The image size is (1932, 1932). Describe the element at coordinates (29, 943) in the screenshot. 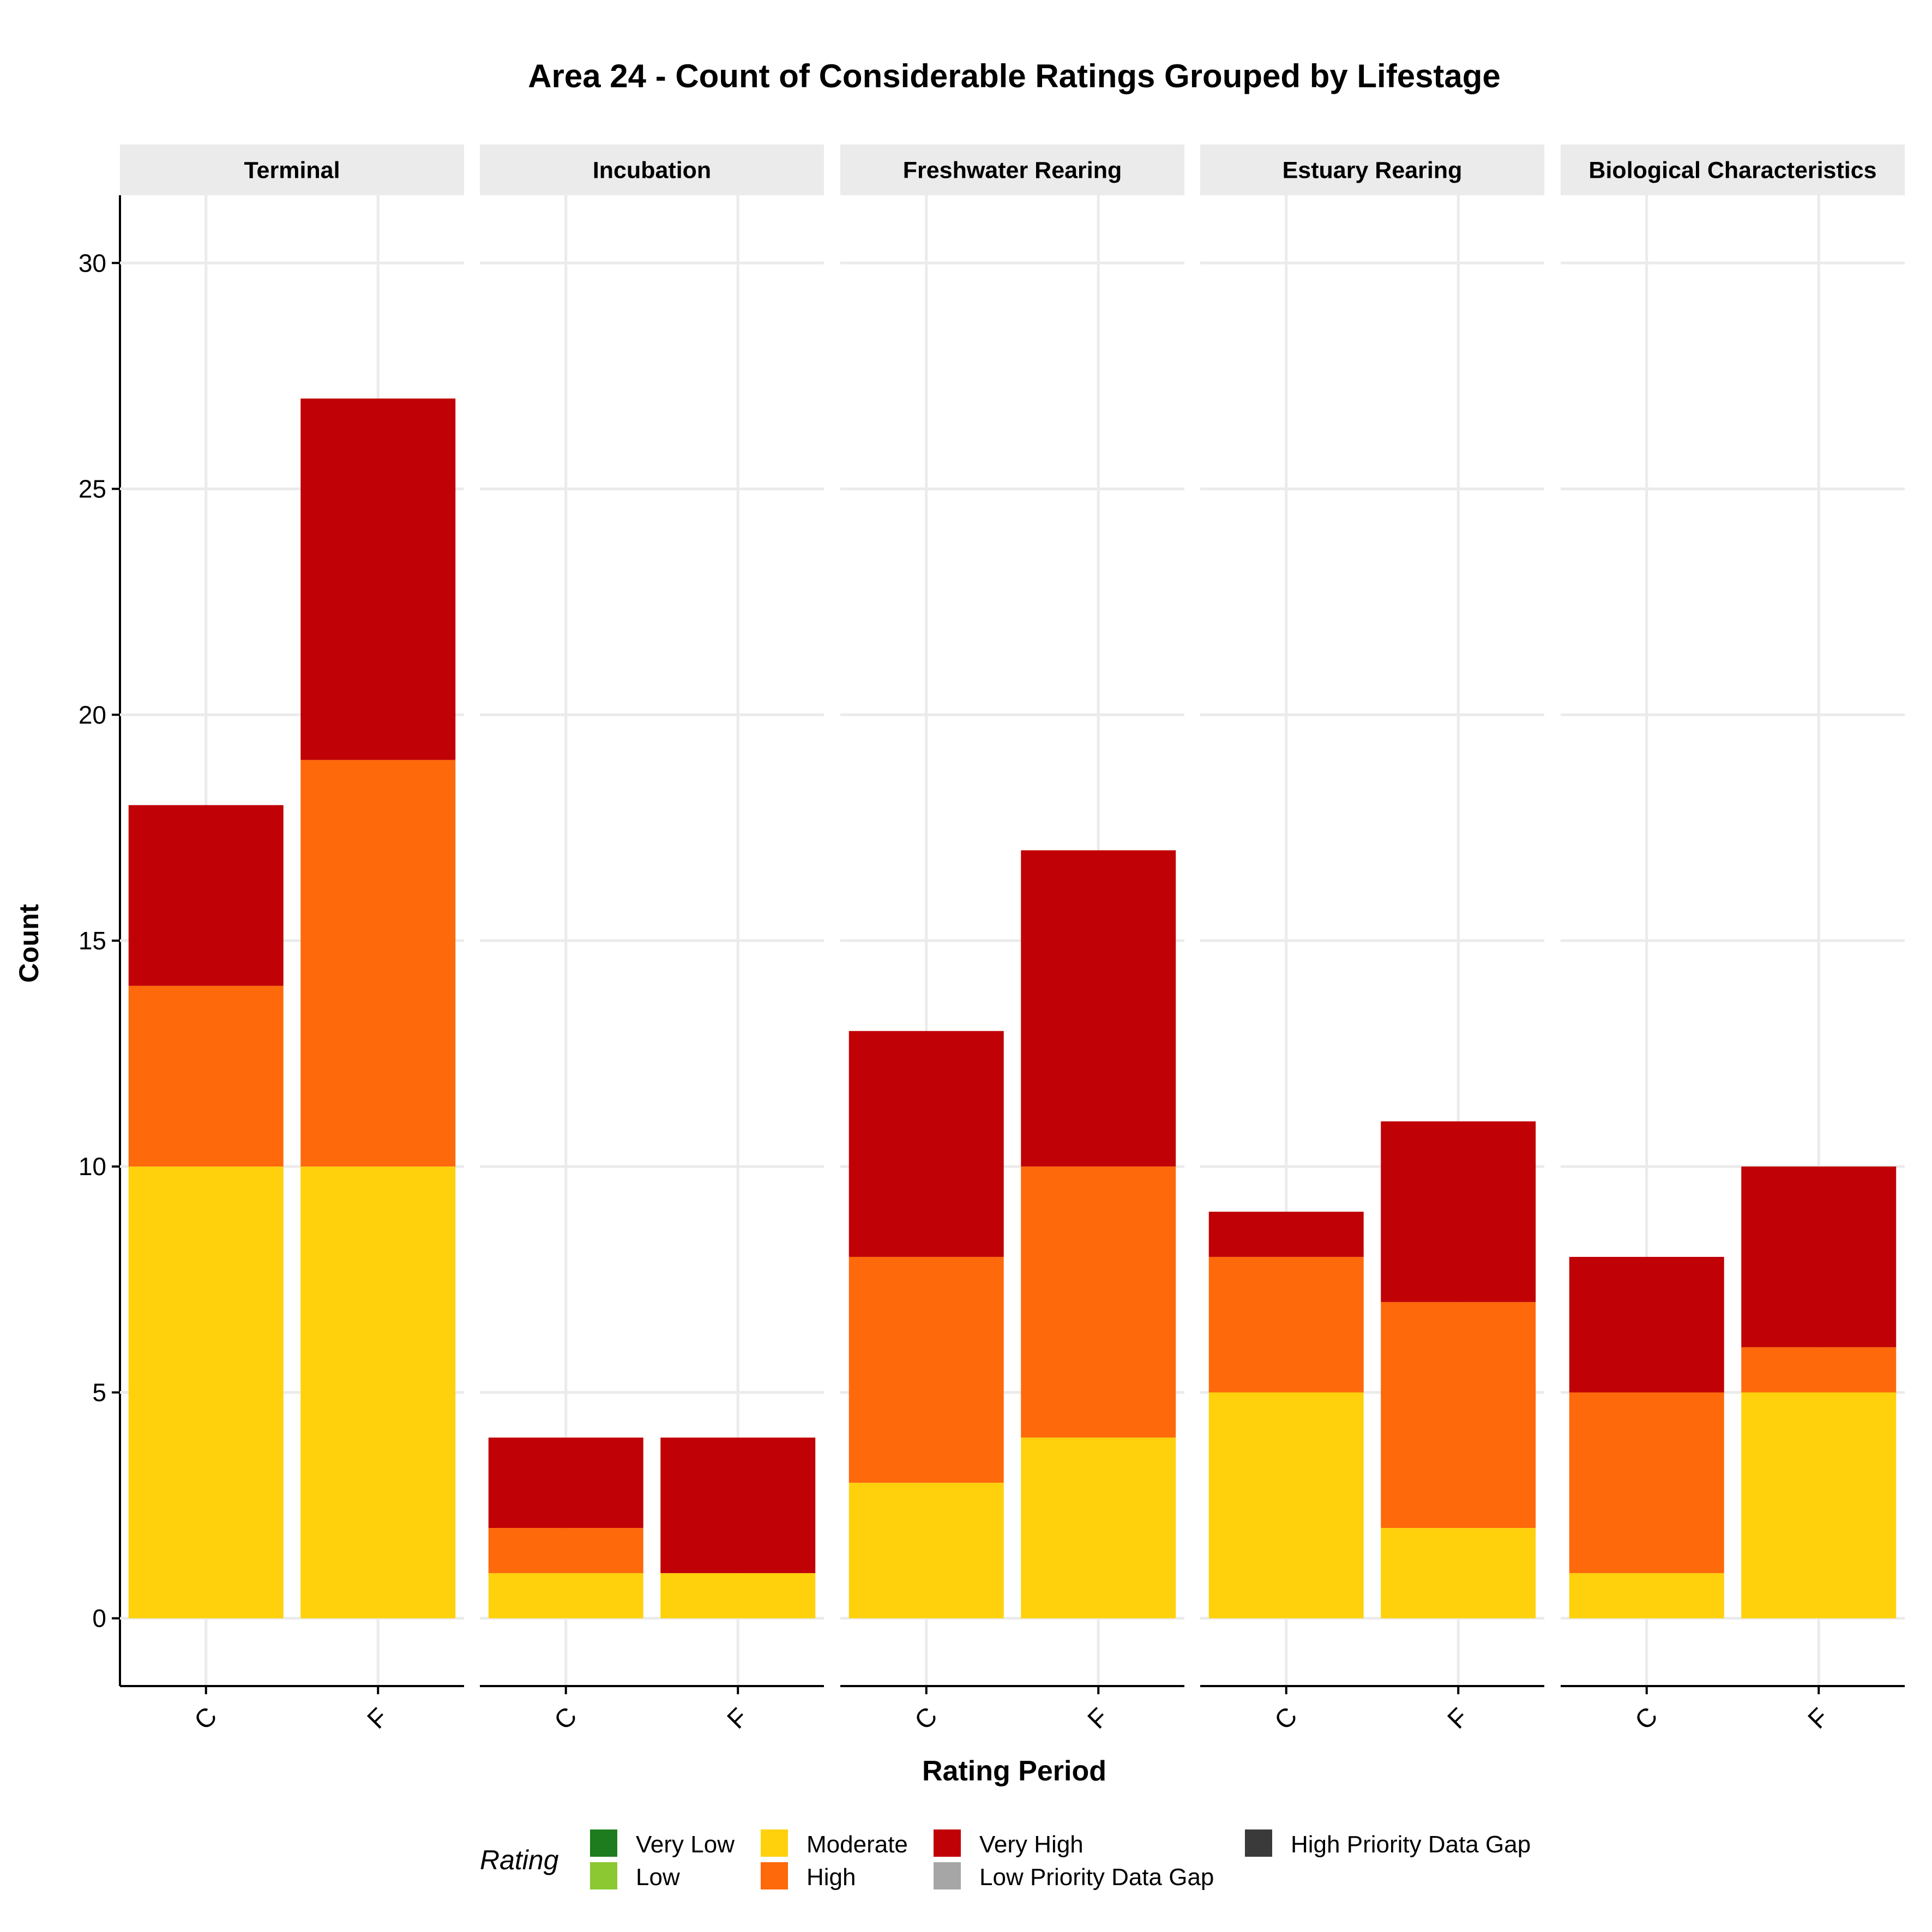

I see `y-axis-label: Count` at that location.